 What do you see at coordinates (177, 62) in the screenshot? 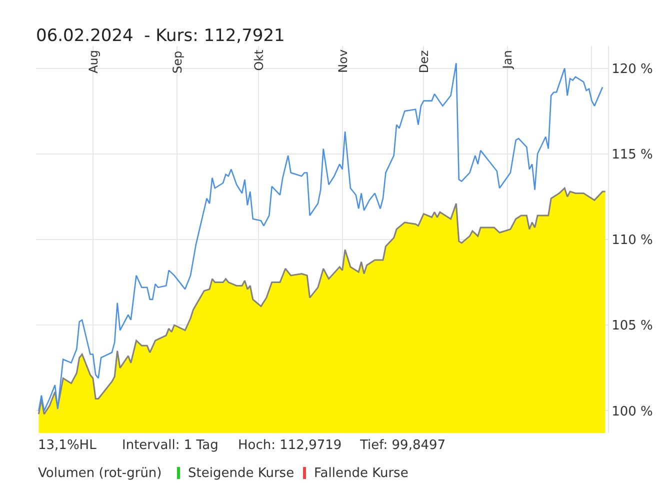
I see `x-tick-label: Sep` at bounding box center [177, 62].